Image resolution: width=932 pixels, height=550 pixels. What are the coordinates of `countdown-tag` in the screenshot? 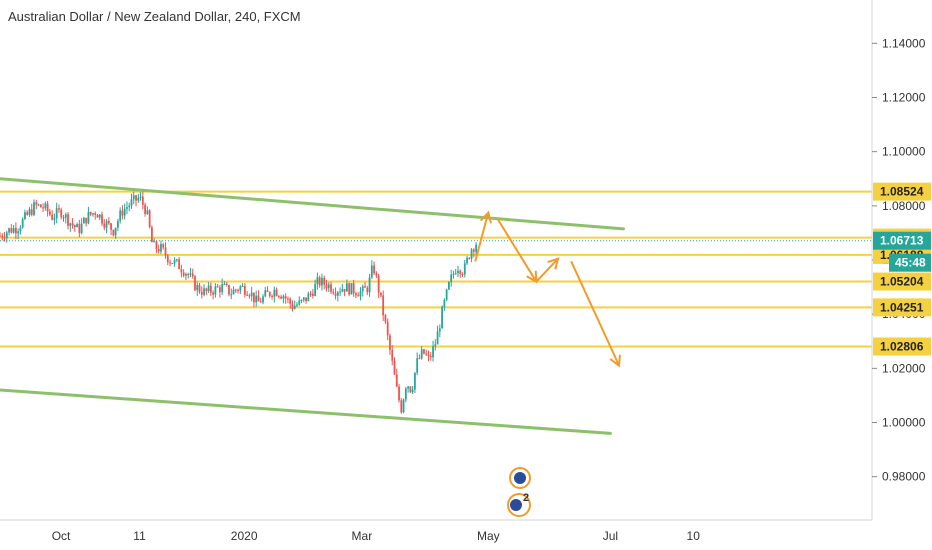 It's located at (910, 262).